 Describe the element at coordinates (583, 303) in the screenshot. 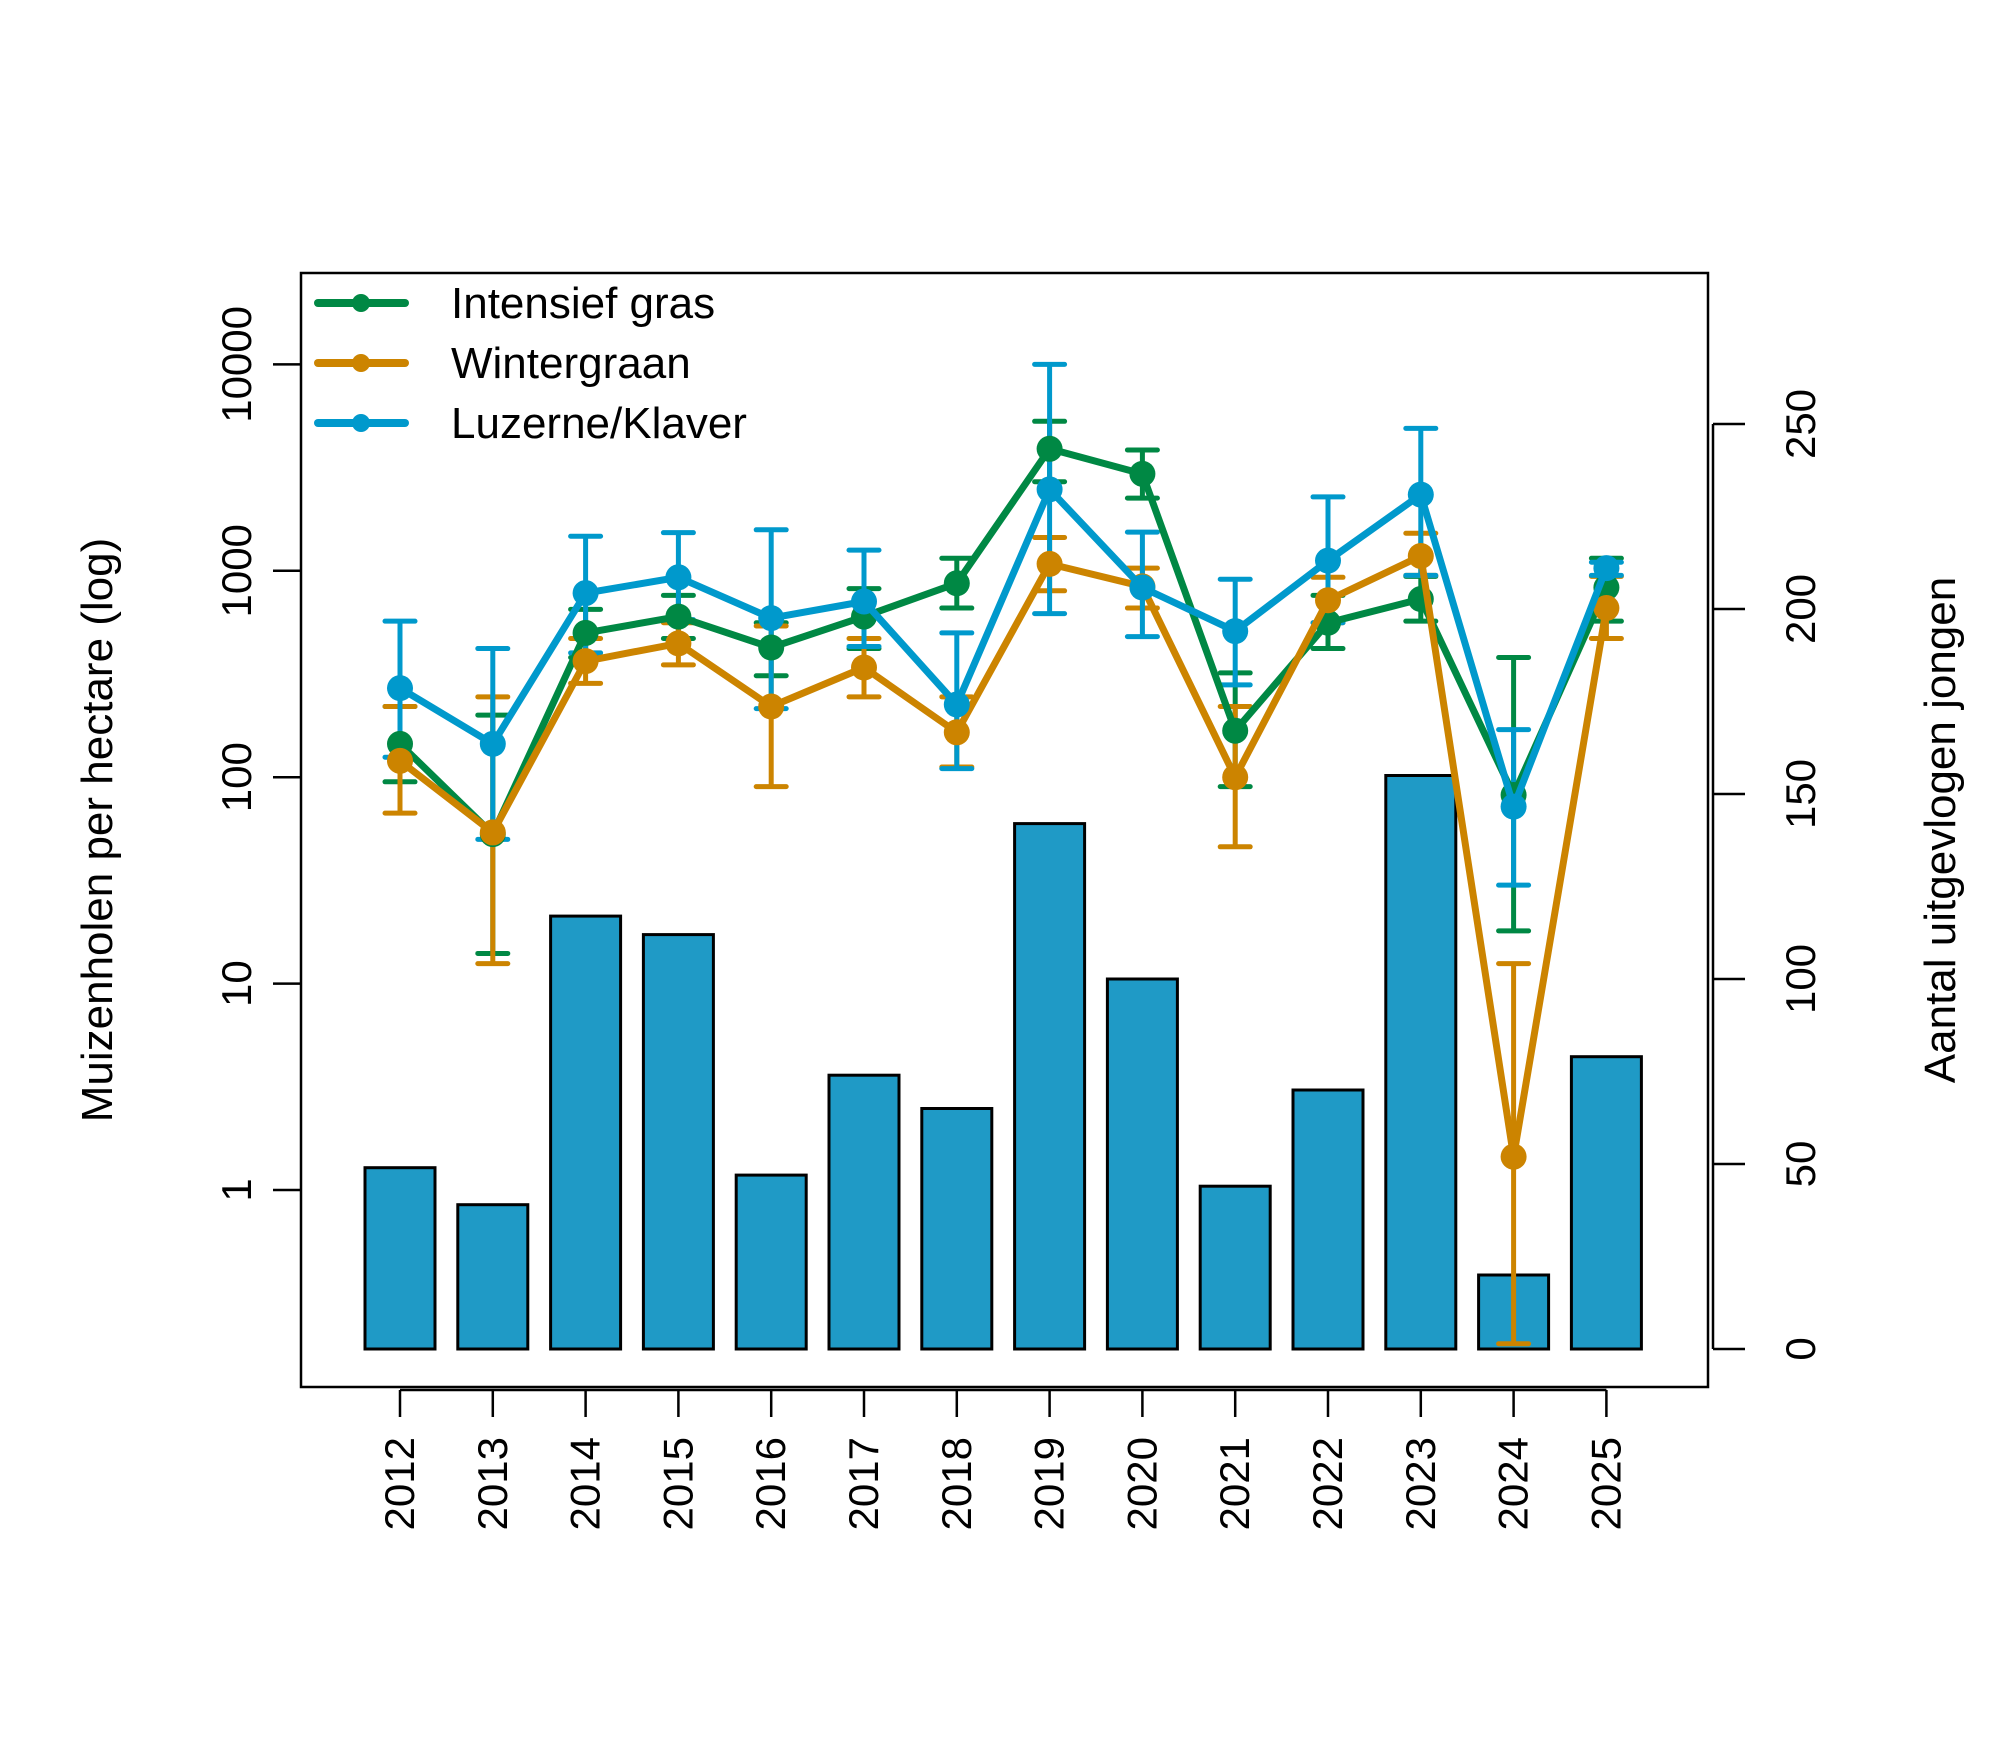

I see `legend-label: Intensief gras` at that location.